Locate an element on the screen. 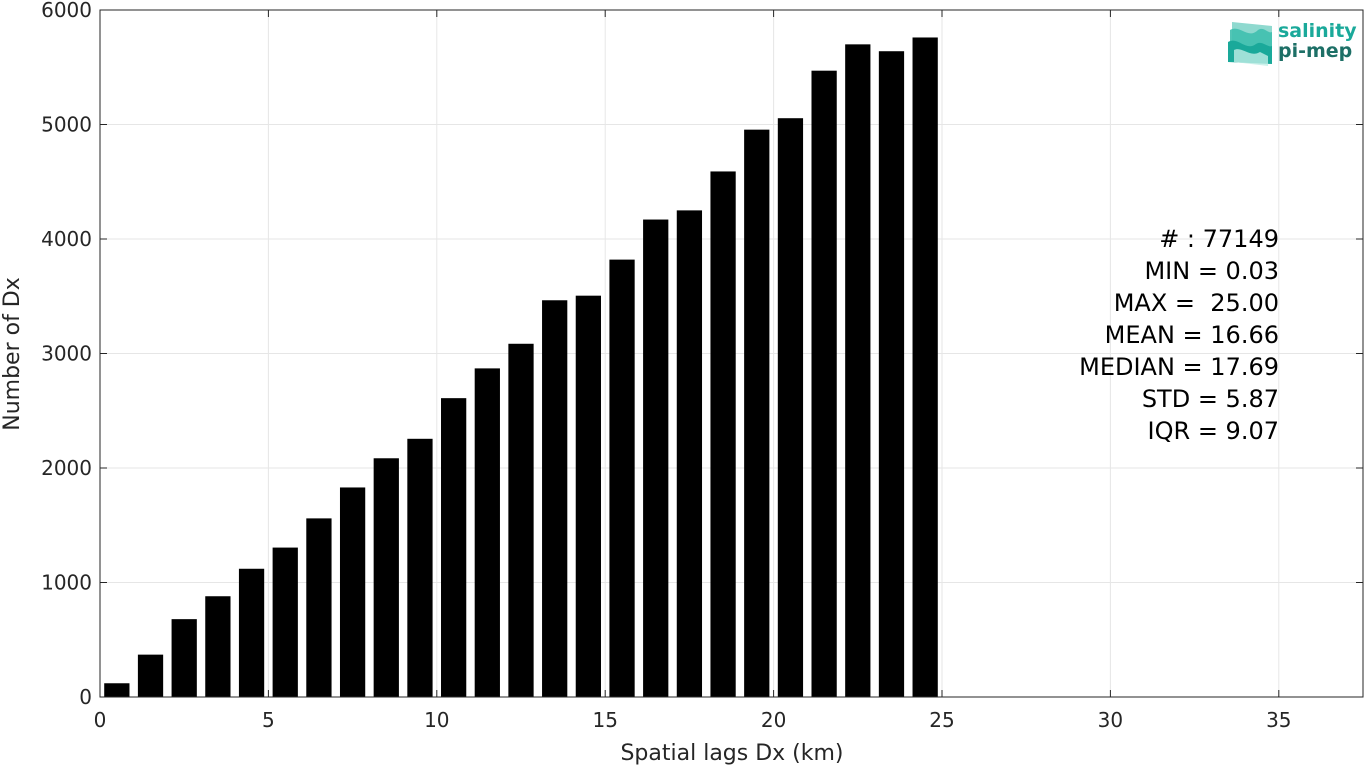 This screenshot has width=1365, height=767. x-axis-title: Spatial lags Dx (km) is located at coordinates (731, 753).